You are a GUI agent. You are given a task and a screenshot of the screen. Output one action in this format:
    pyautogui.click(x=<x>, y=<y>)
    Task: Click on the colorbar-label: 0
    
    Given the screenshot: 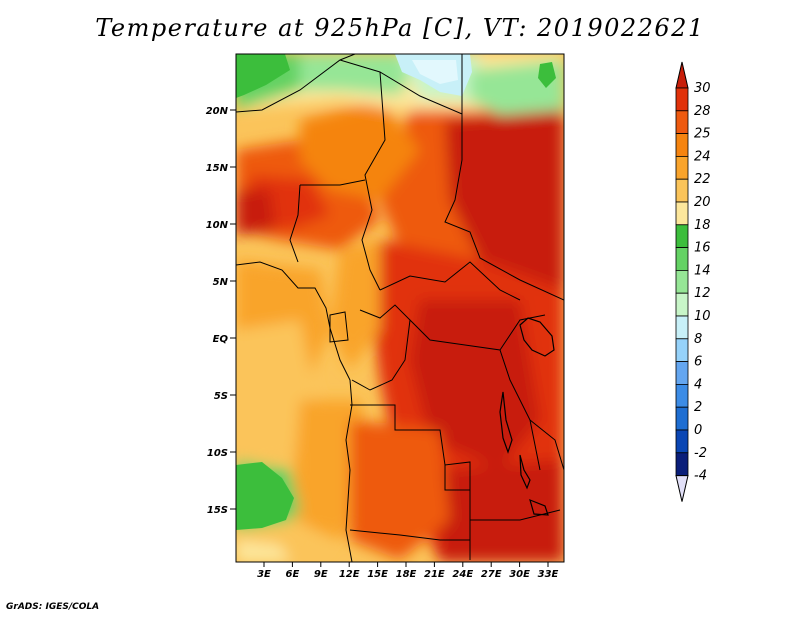 What is the action you would take?
    pyautogui.click(x=698, y=430)
    